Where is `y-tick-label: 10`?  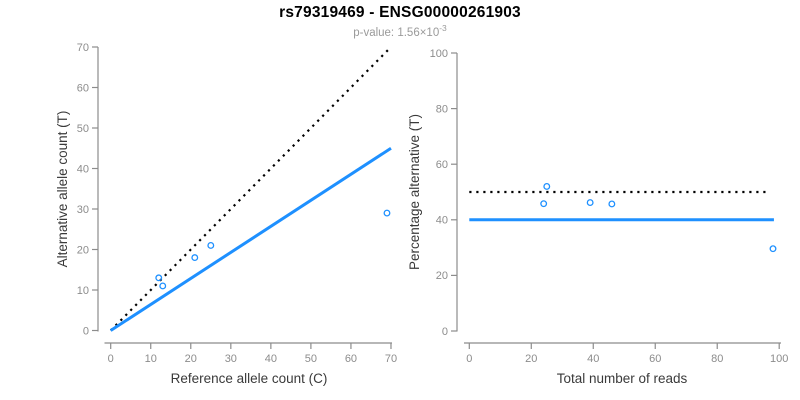 y-tick-label: 10 is located at coordinates (83, 291).